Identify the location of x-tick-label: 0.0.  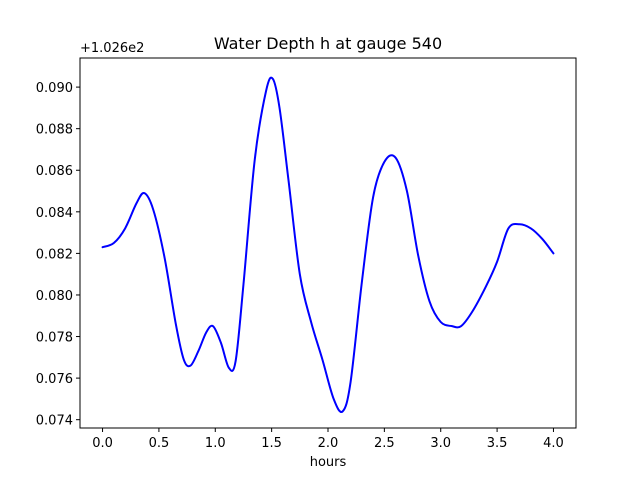
(102, 443).